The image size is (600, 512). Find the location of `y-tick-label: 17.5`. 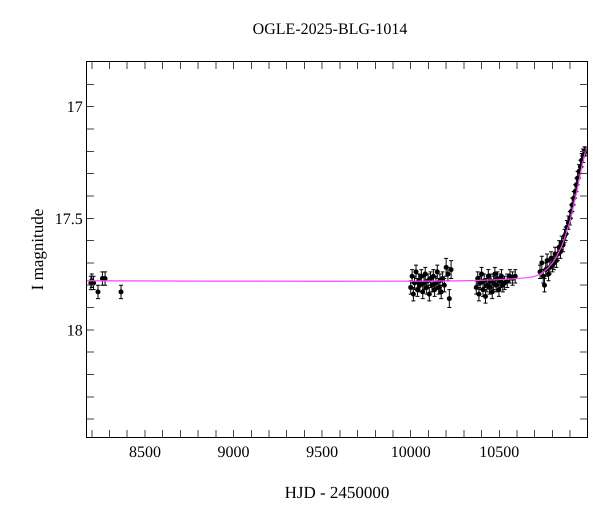

y-tick-label: 17.5 is located at coordinates (68, 219).